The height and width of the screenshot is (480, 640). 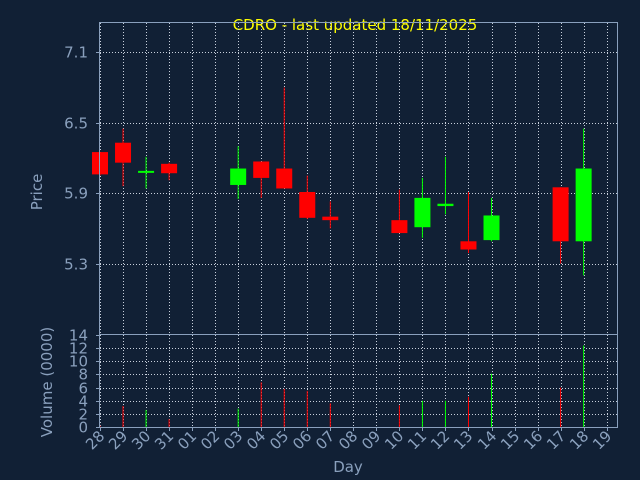 I want to click on x-tick-label: 13, so click(x=463, y=440).